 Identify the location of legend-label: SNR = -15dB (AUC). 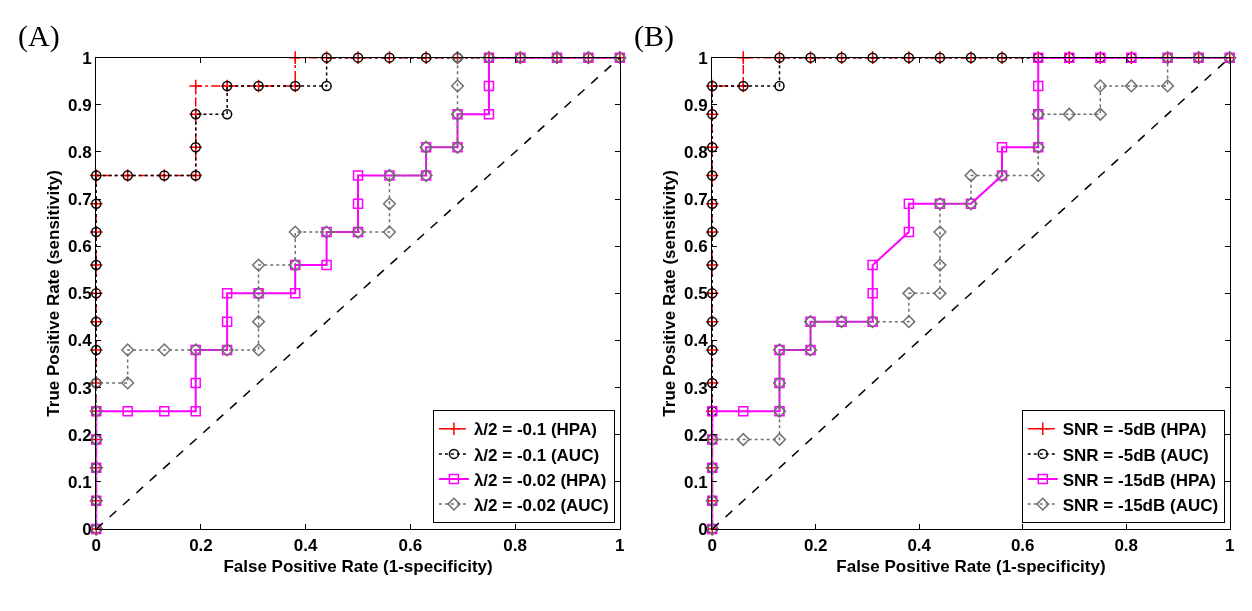
(1140, 505).